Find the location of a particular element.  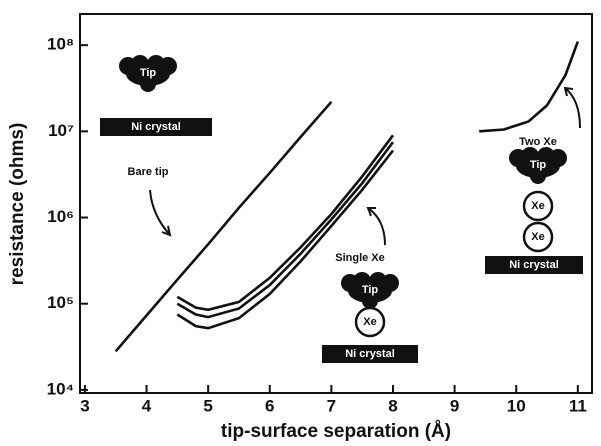

y-axis-label: resistance (ohms) is located at coordinates (17, 204).